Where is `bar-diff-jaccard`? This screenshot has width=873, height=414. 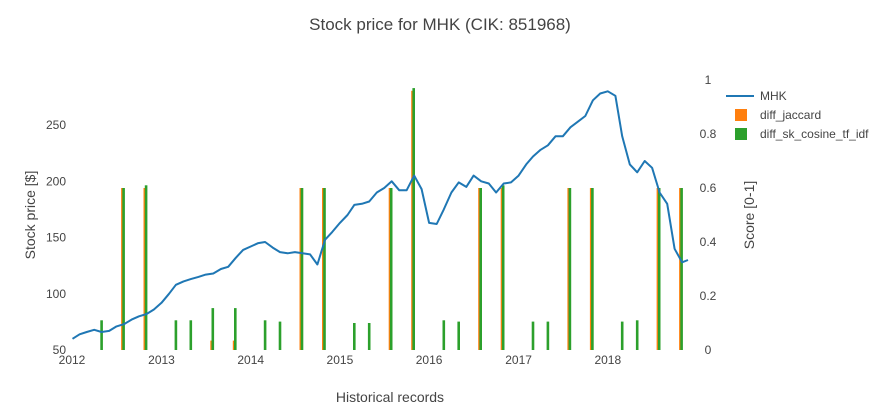 bar-diff-jaccard is located at coordinates (658, 269).